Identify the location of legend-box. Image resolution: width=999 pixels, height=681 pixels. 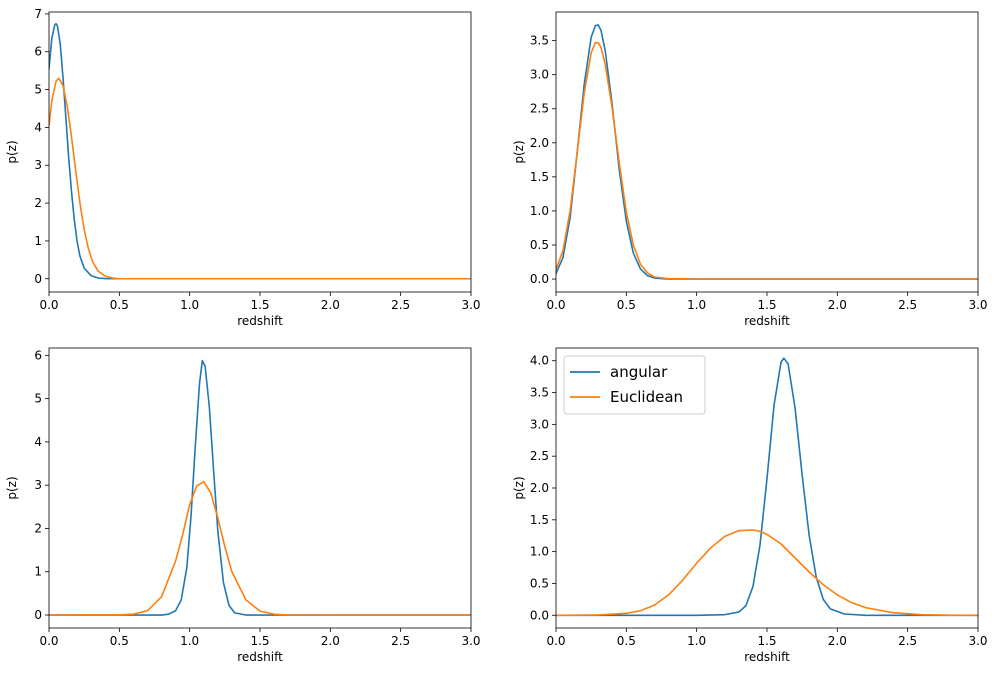
(634, 385).